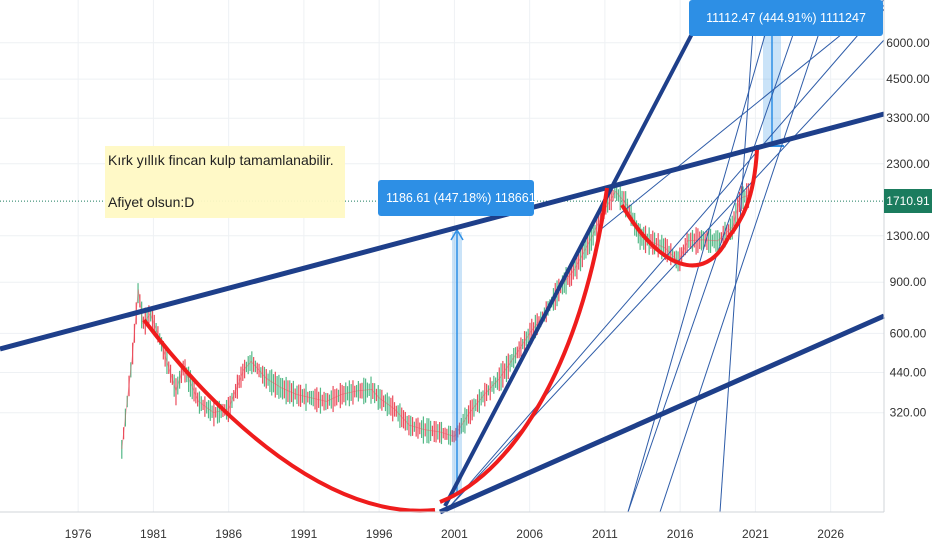 The width and height of the screenshot is (932, 555). What do you see at coordinates (379, 534) in the screenshot?
I see `x-tick-label: 1996` at bounding box center [379, 534].